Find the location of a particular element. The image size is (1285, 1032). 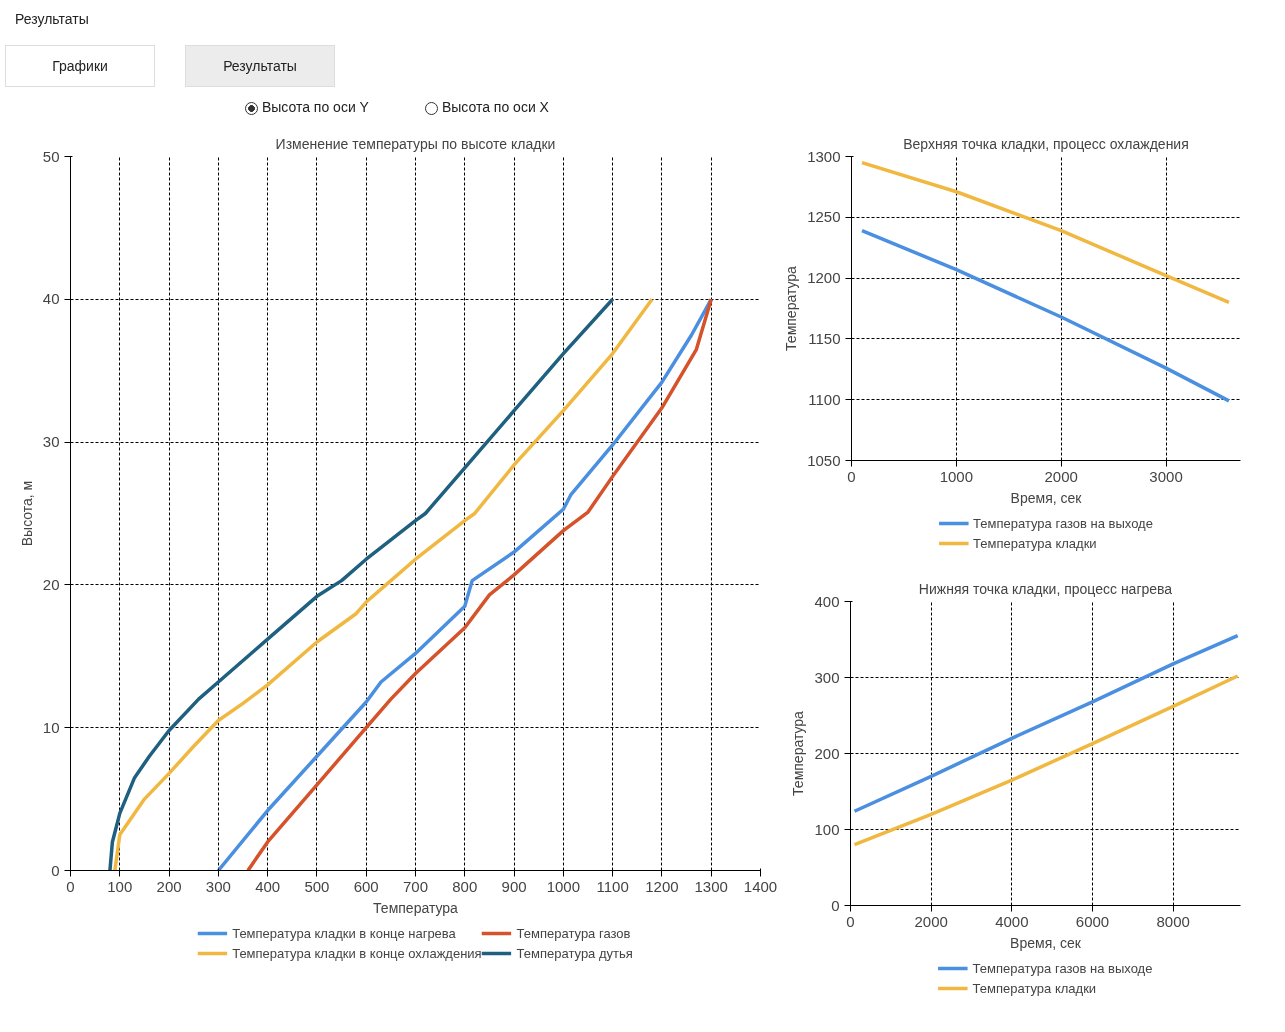

legend-label: Температура дутья is located at coordinates (574, 953).